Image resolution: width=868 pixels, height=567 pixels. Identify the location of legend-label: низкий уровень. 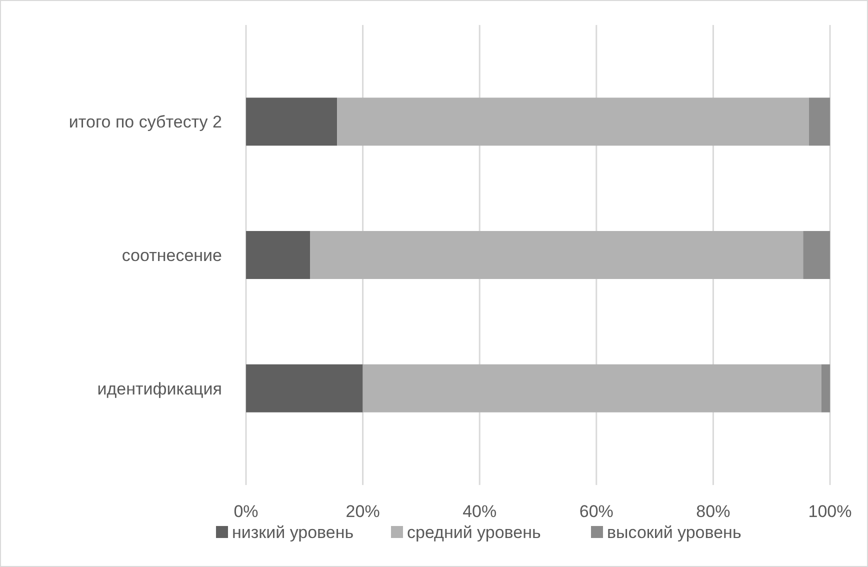
(293, 532).